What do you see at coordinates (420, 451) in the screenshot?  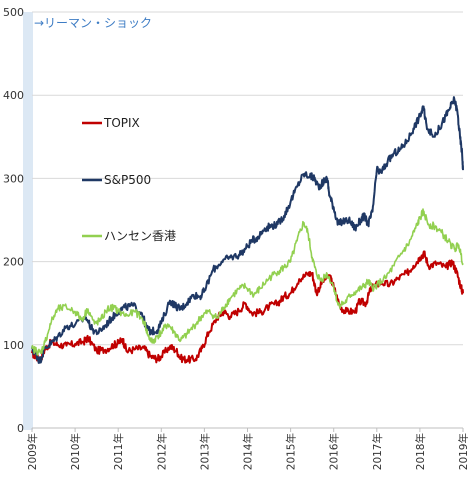 I see `x-tick-label: 2018年` at bounding box center [420, 451].